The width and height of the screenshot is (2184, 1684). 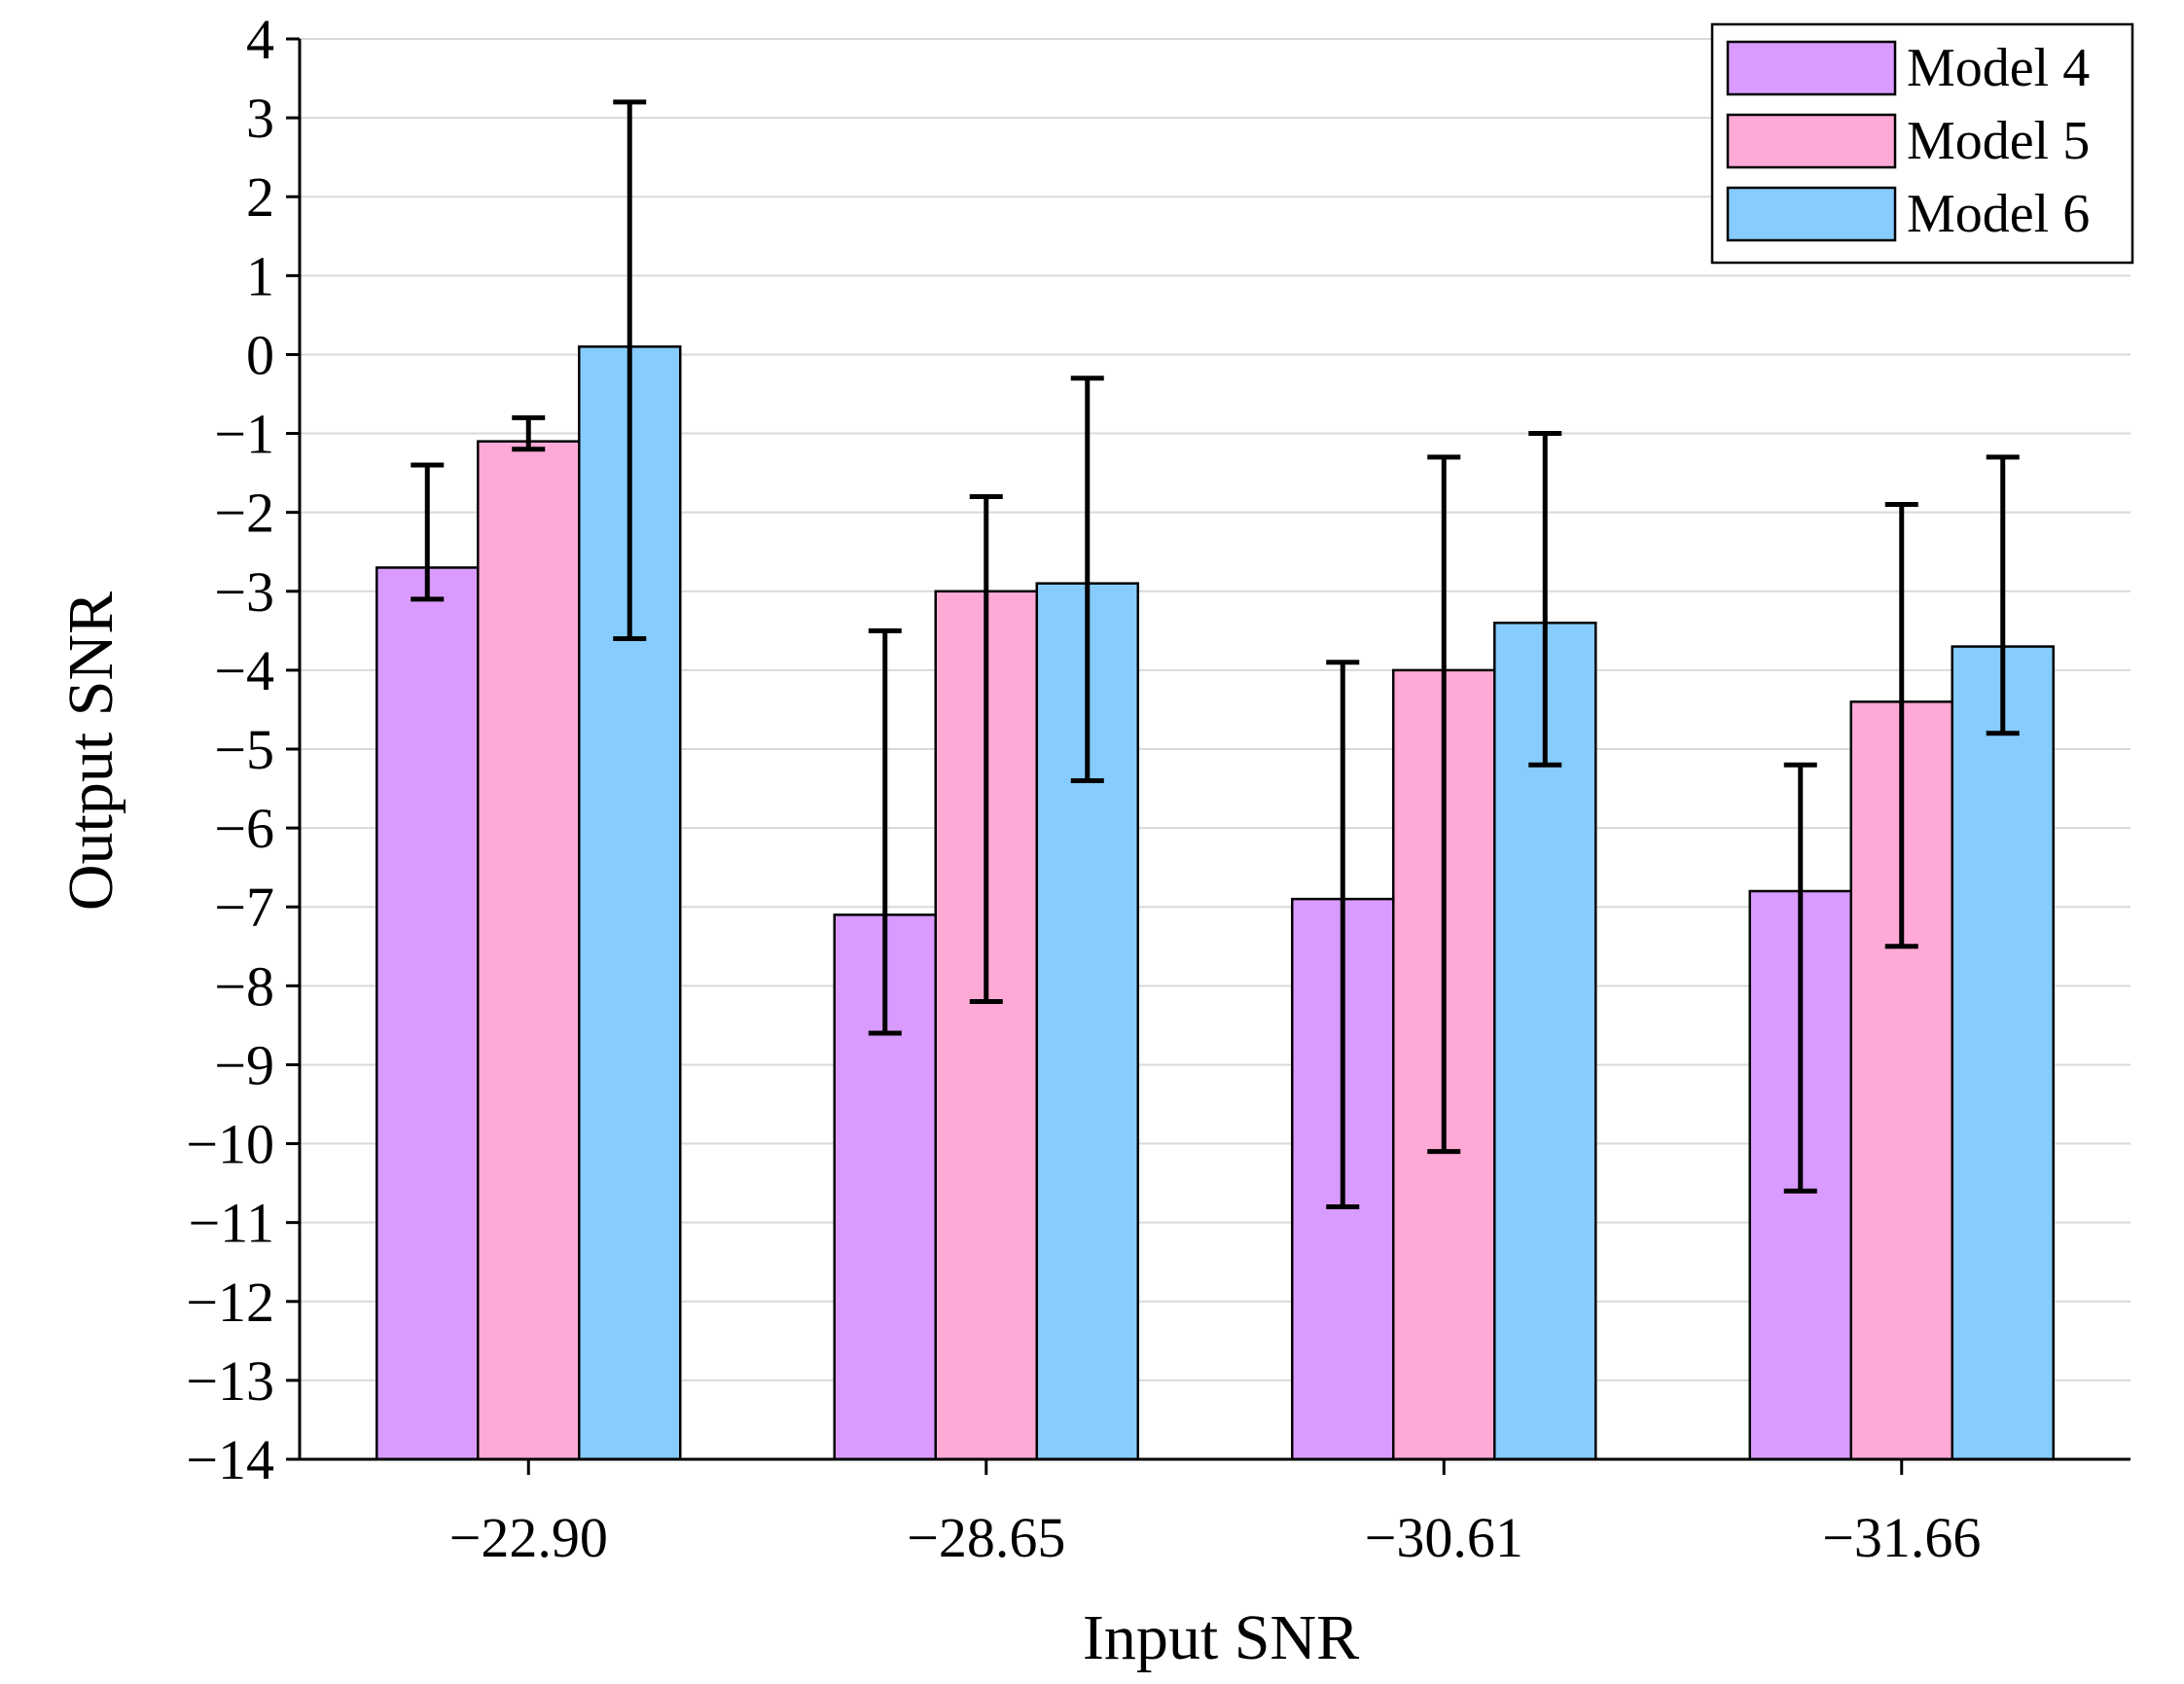 What do you see at coordinates (260, 39) in the screenshot?
I see `y-tick-label: 4` at bounding box center [260, 39].